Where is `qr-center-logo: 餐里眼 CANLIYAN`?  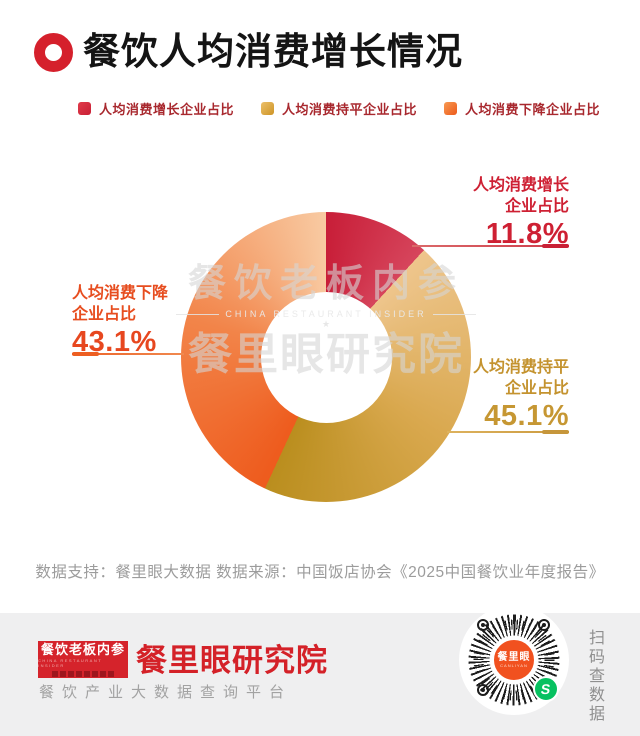
qr-center-logo: 餐里眼 CANLIYAN is located at coordinates (514, 660).